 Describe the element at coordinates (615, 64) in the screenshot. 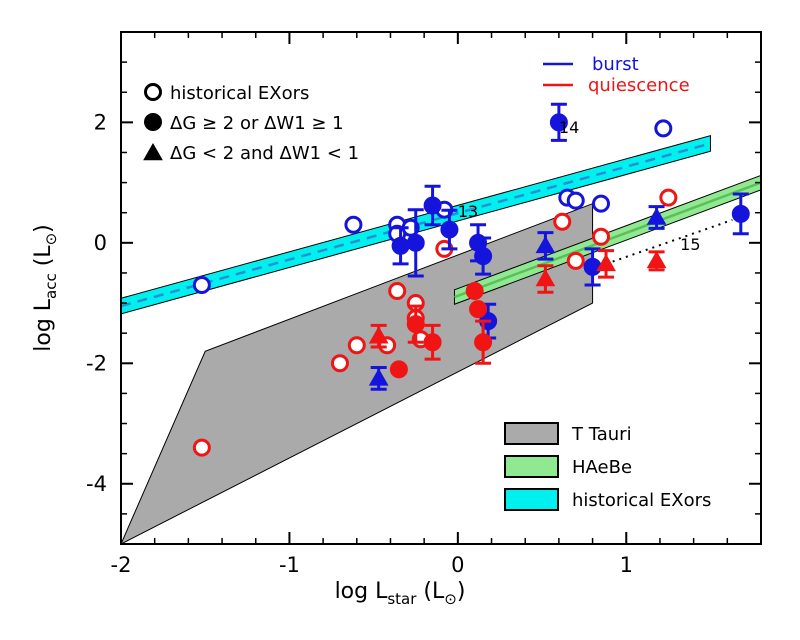

I see `legend-burst-label: burst` at that location.